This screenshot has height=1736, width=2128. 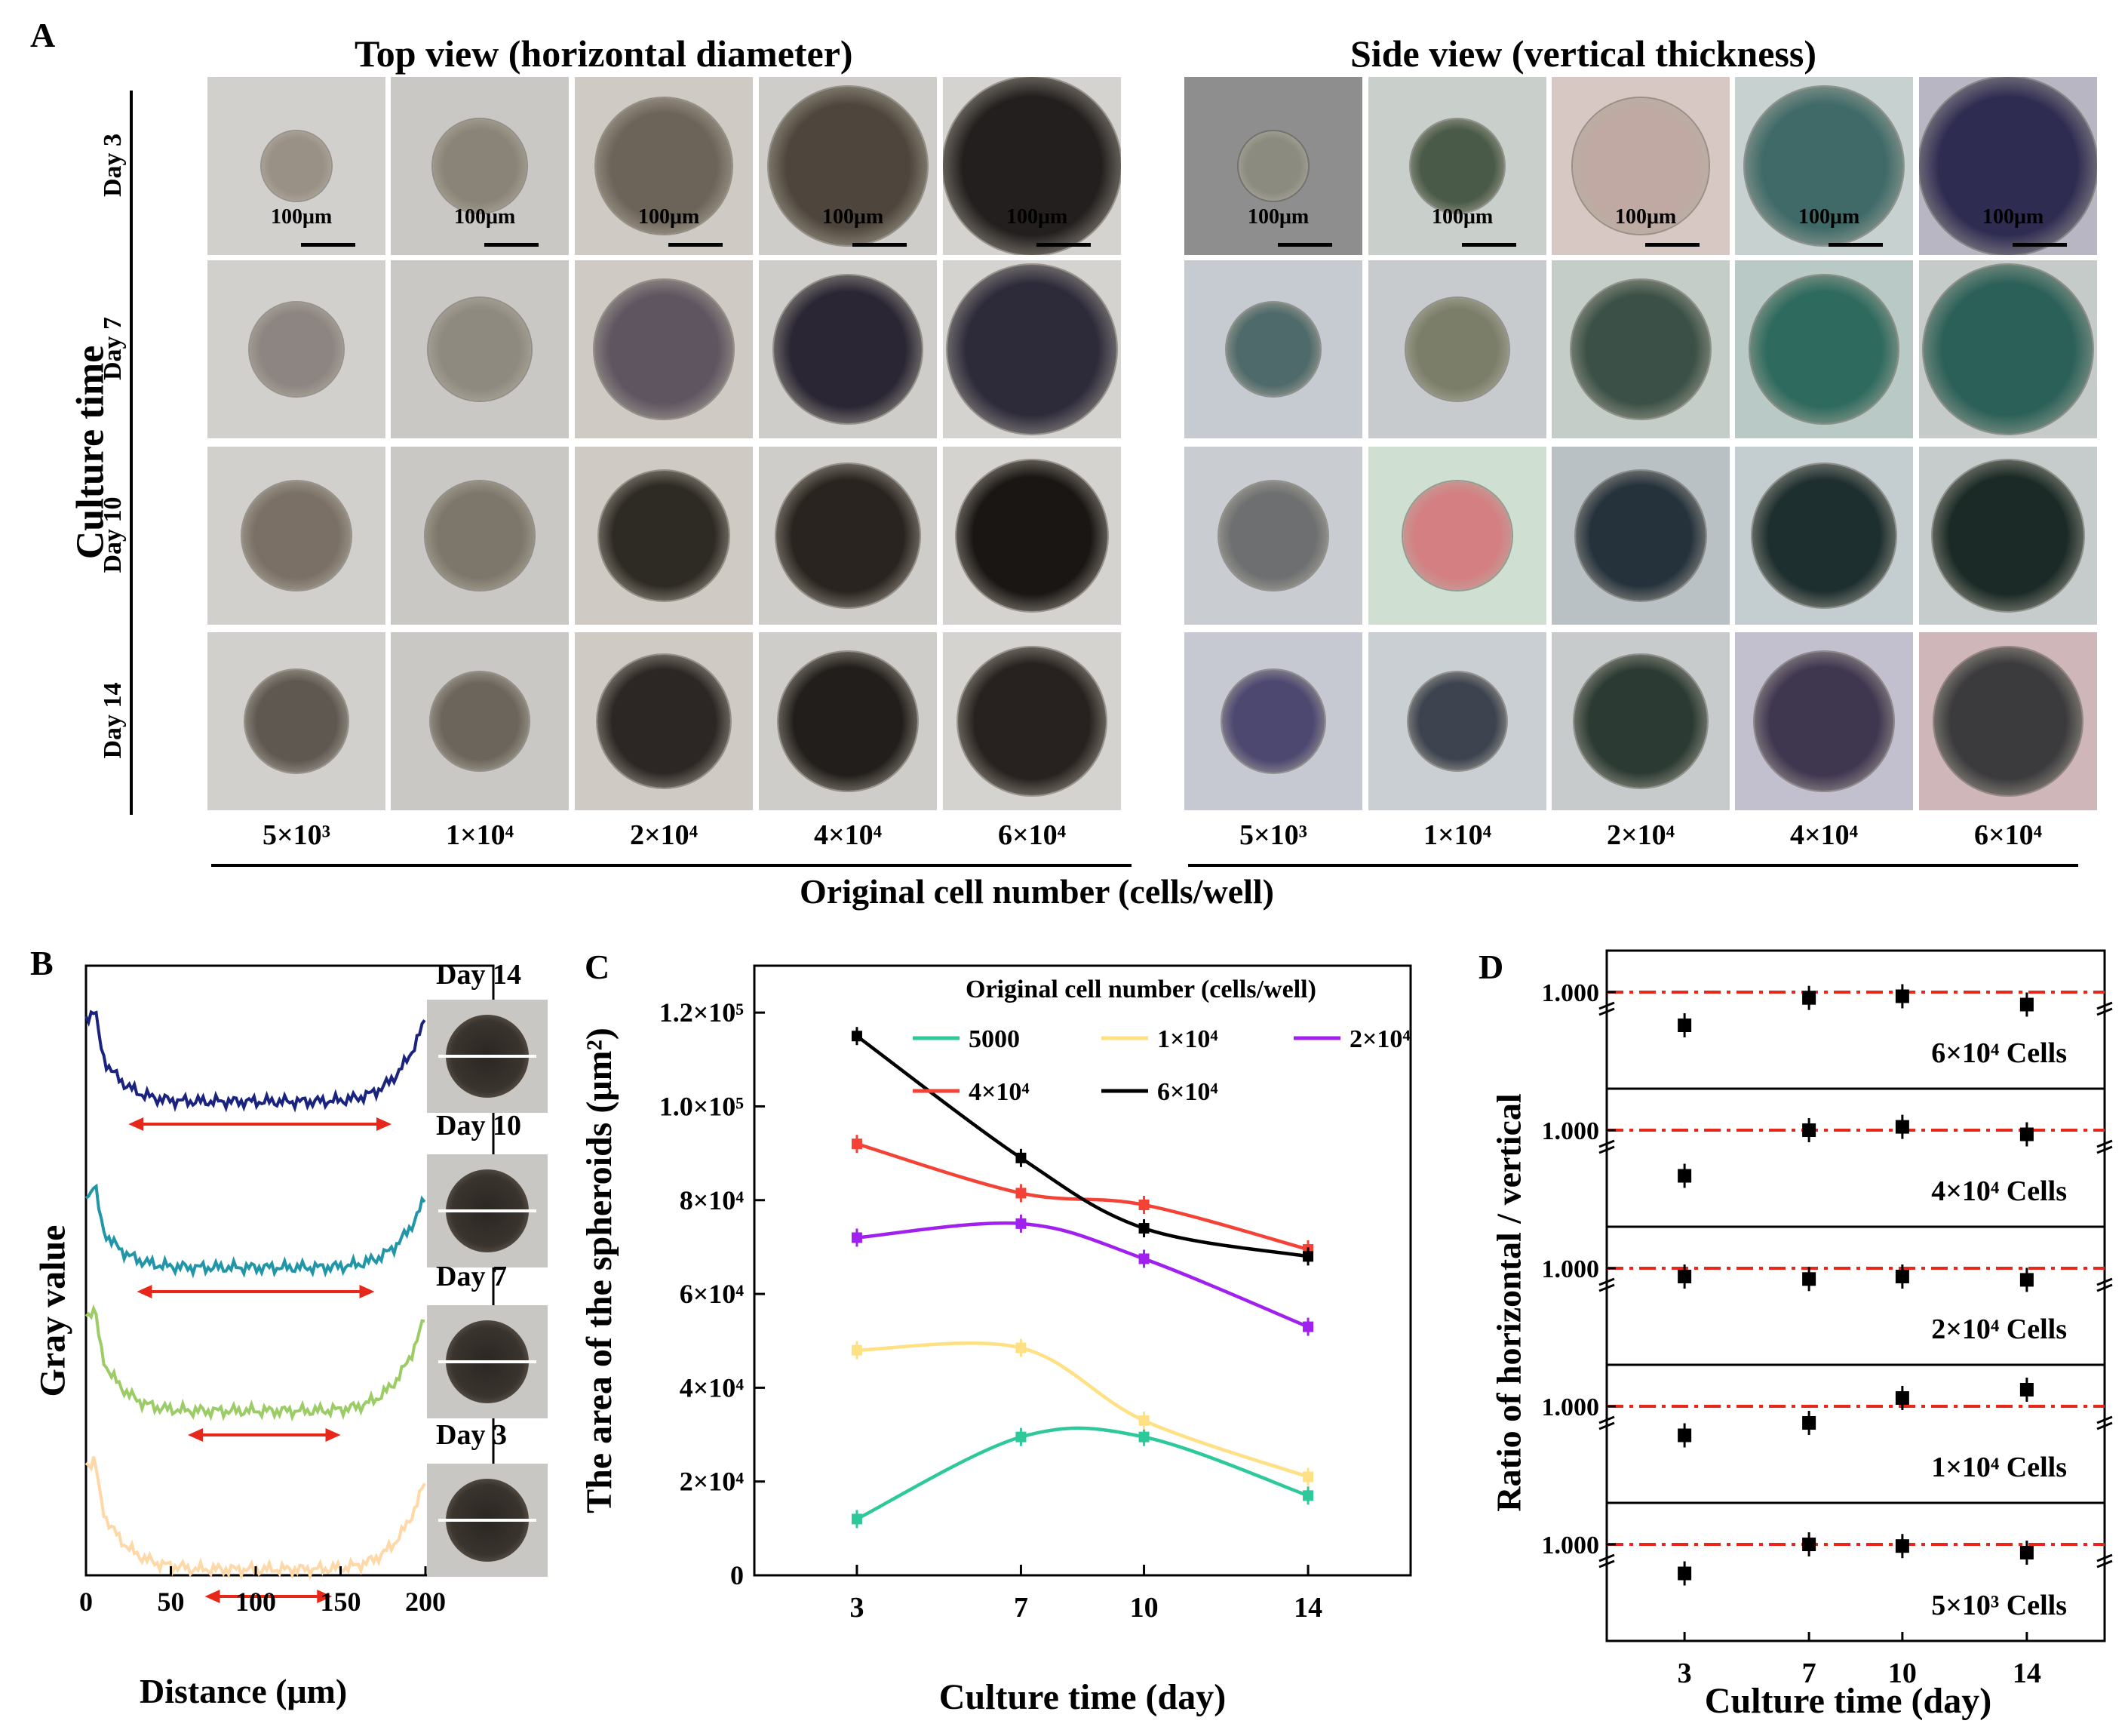 What do you see at coordinates (1457, 835) in the screenshot?
I see `column-label: 1×10⁴` at bounding box center [1457, 835].